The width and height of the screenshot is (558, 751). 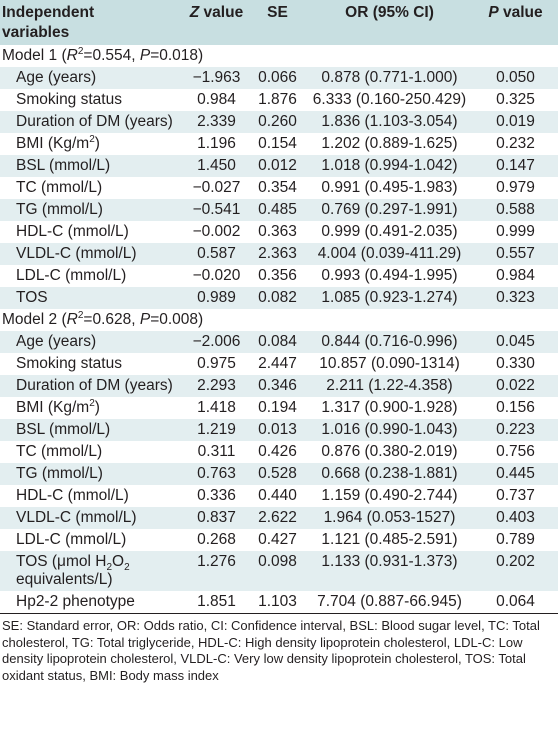 What do you see at coordinates (216, 495) in the screenshot?
I see `z-value-cell: 0.336` at bounding box center [216, 495].